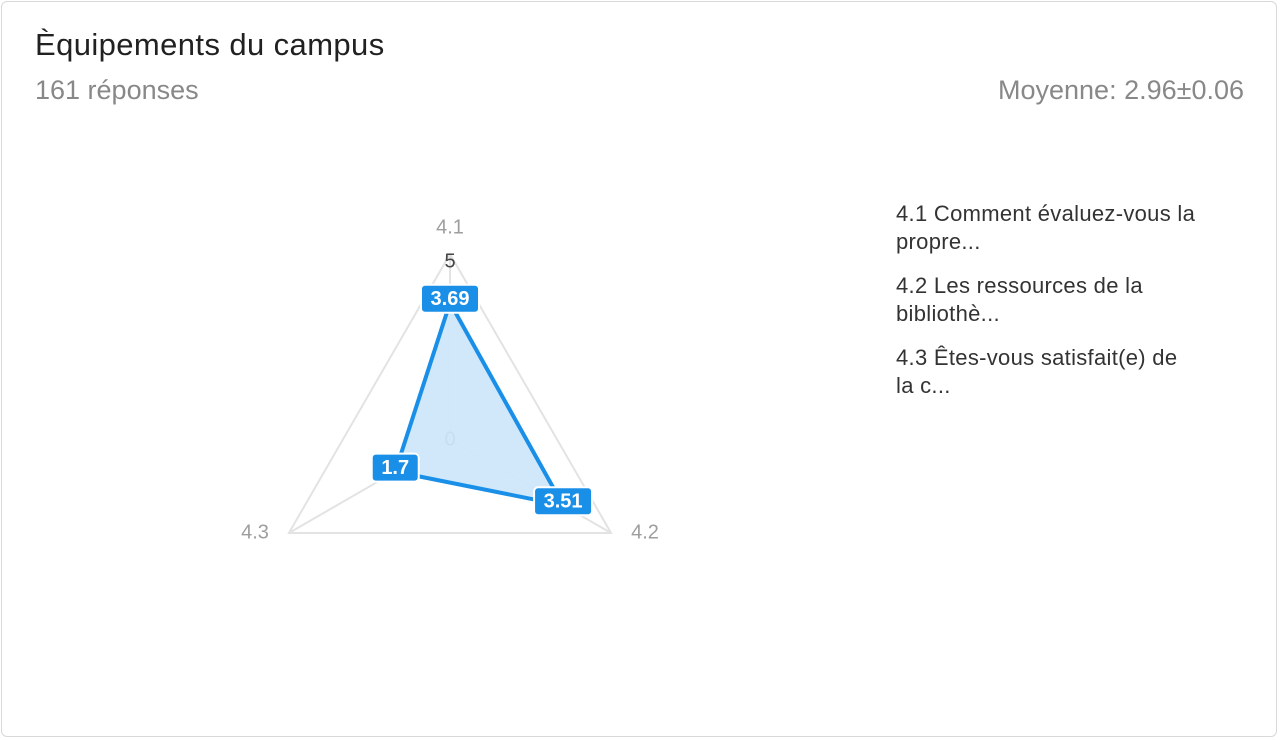 This screenshot has width=1280, height=740. What do you see at coordinates (479, 404) in the screenshot?
I see `radar-series-area` at bounding box center [479, 404].